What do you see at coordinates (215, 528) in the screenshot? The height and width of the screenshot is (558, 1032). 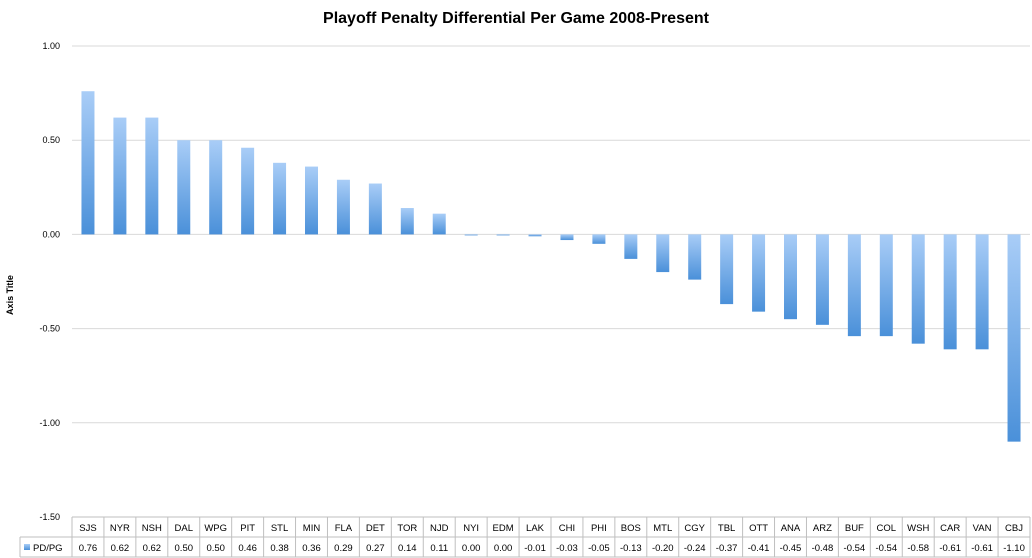 I see `x-tick-label: WPG` at bounding box center [215, 528].